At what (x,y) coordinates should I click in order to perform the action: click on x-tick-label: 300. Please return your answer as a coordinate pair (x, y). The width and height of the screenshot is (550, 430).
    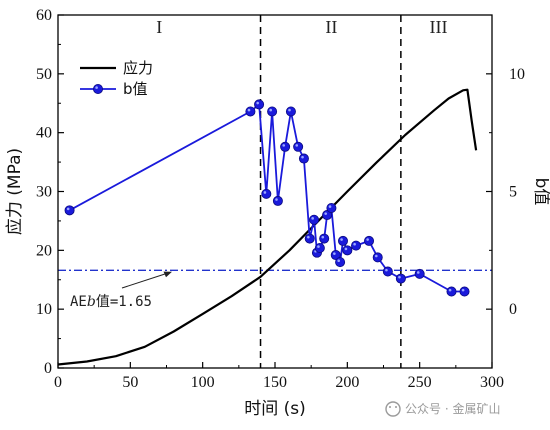
    Looking at the image, I should click on (492, 382).